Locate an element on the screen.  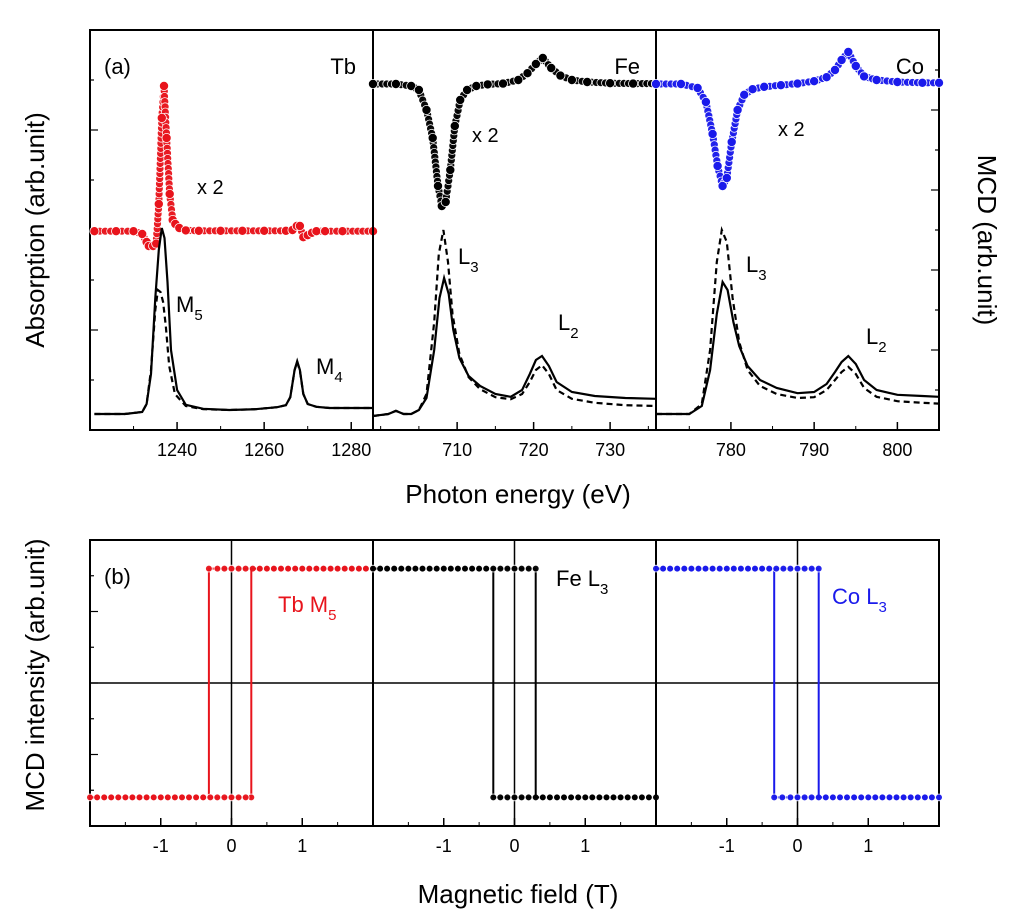
xmcd-line is located at coordinates (233, 166).